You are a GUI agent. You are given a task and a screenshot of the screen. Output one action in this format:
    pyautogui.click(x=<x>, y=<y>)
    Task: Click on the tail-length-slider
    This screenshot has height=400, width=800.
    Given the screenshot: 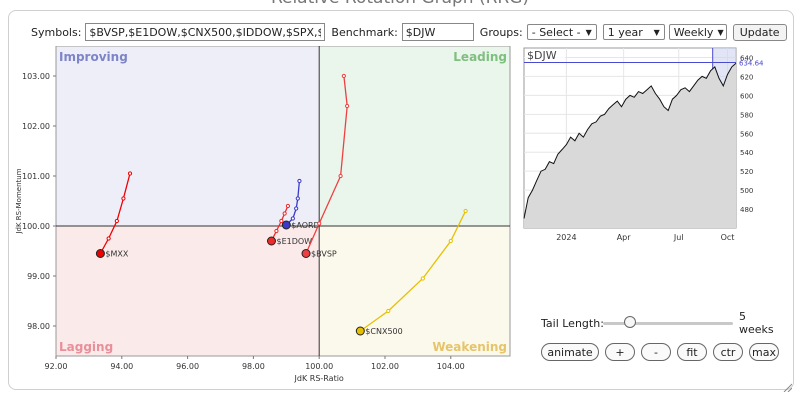 What is the action you would take?
    pyautogui.click(x=668, y=323)
    